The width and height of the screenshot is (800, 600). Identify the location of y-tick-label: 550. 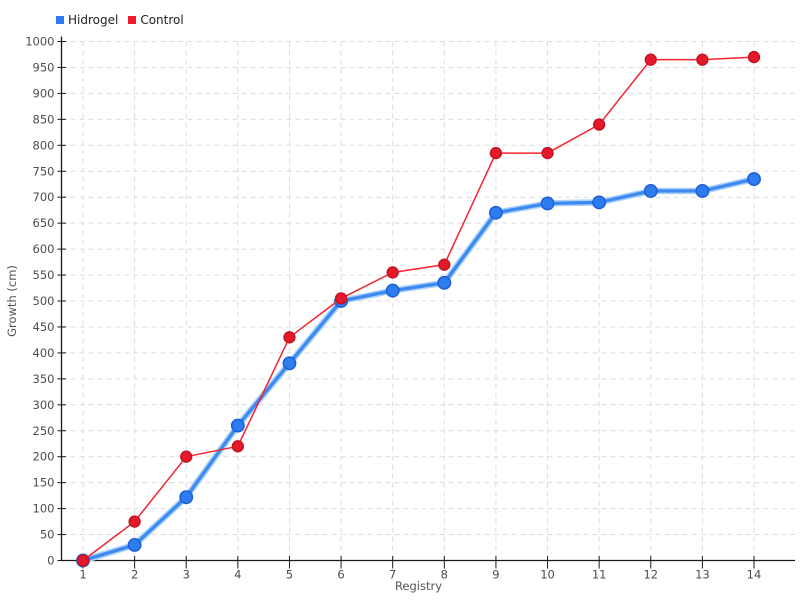
(44, 275).